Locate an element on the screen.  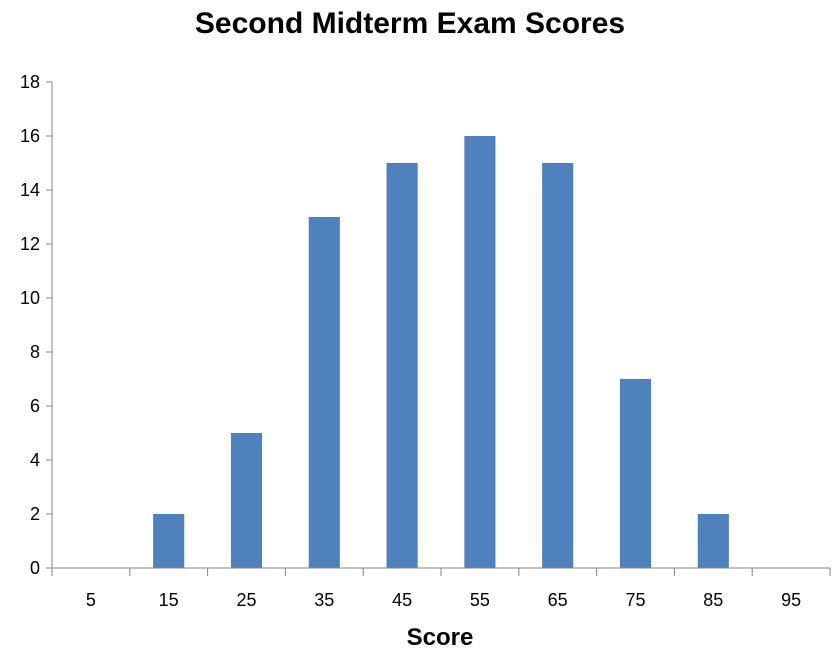
y-tick-label: 12 is located at coordinates (30, 244).